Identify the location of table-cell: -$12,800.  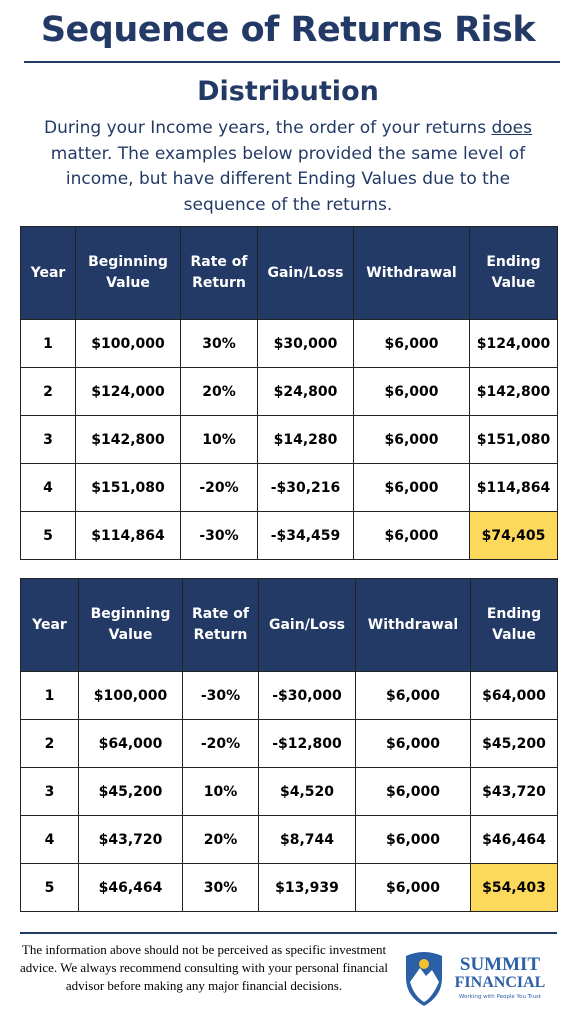
(307, 743).